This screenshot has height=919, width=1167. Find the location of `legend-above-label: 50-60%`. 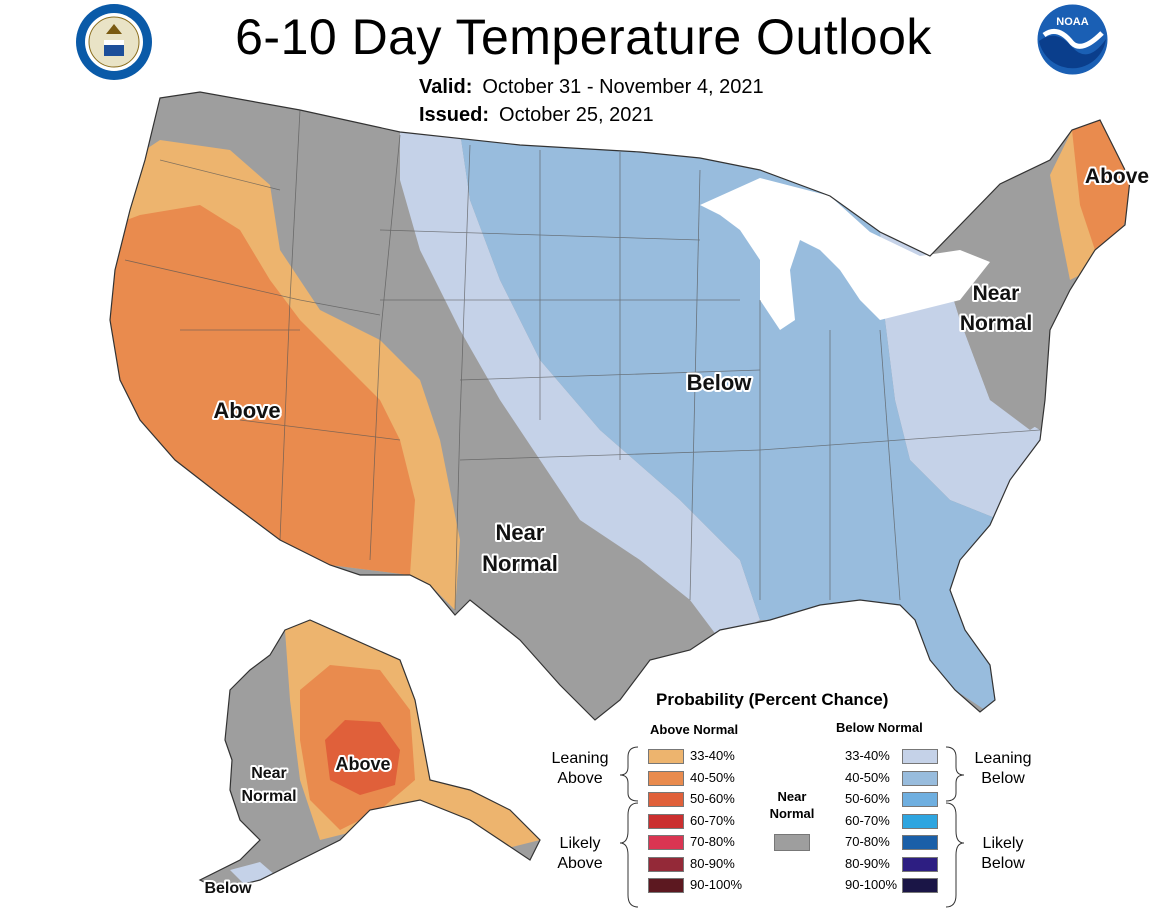

legend-above-label: 50-60% is located at coordinates (712, 798).